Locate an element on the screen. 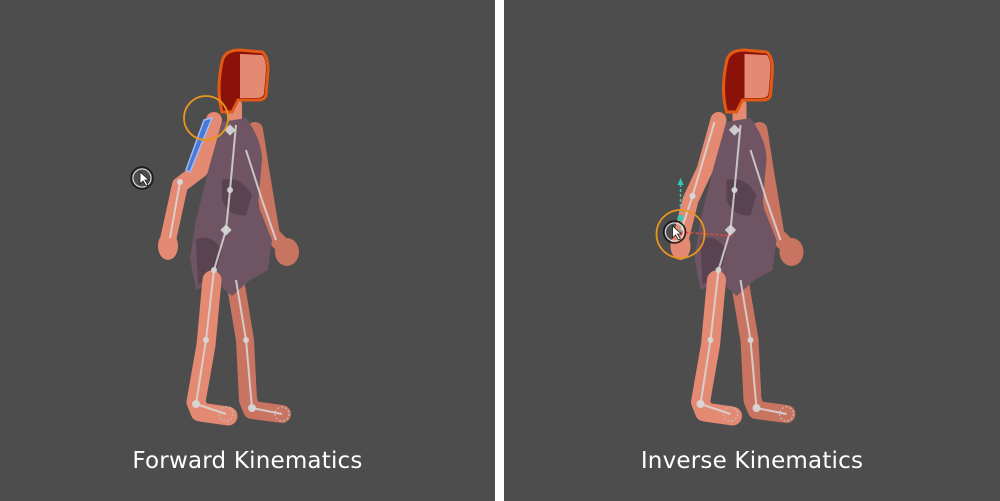 The height and width of the screenshot is (501, 1000). rotation-gizmo-icon is located at coordinates (206, 118).